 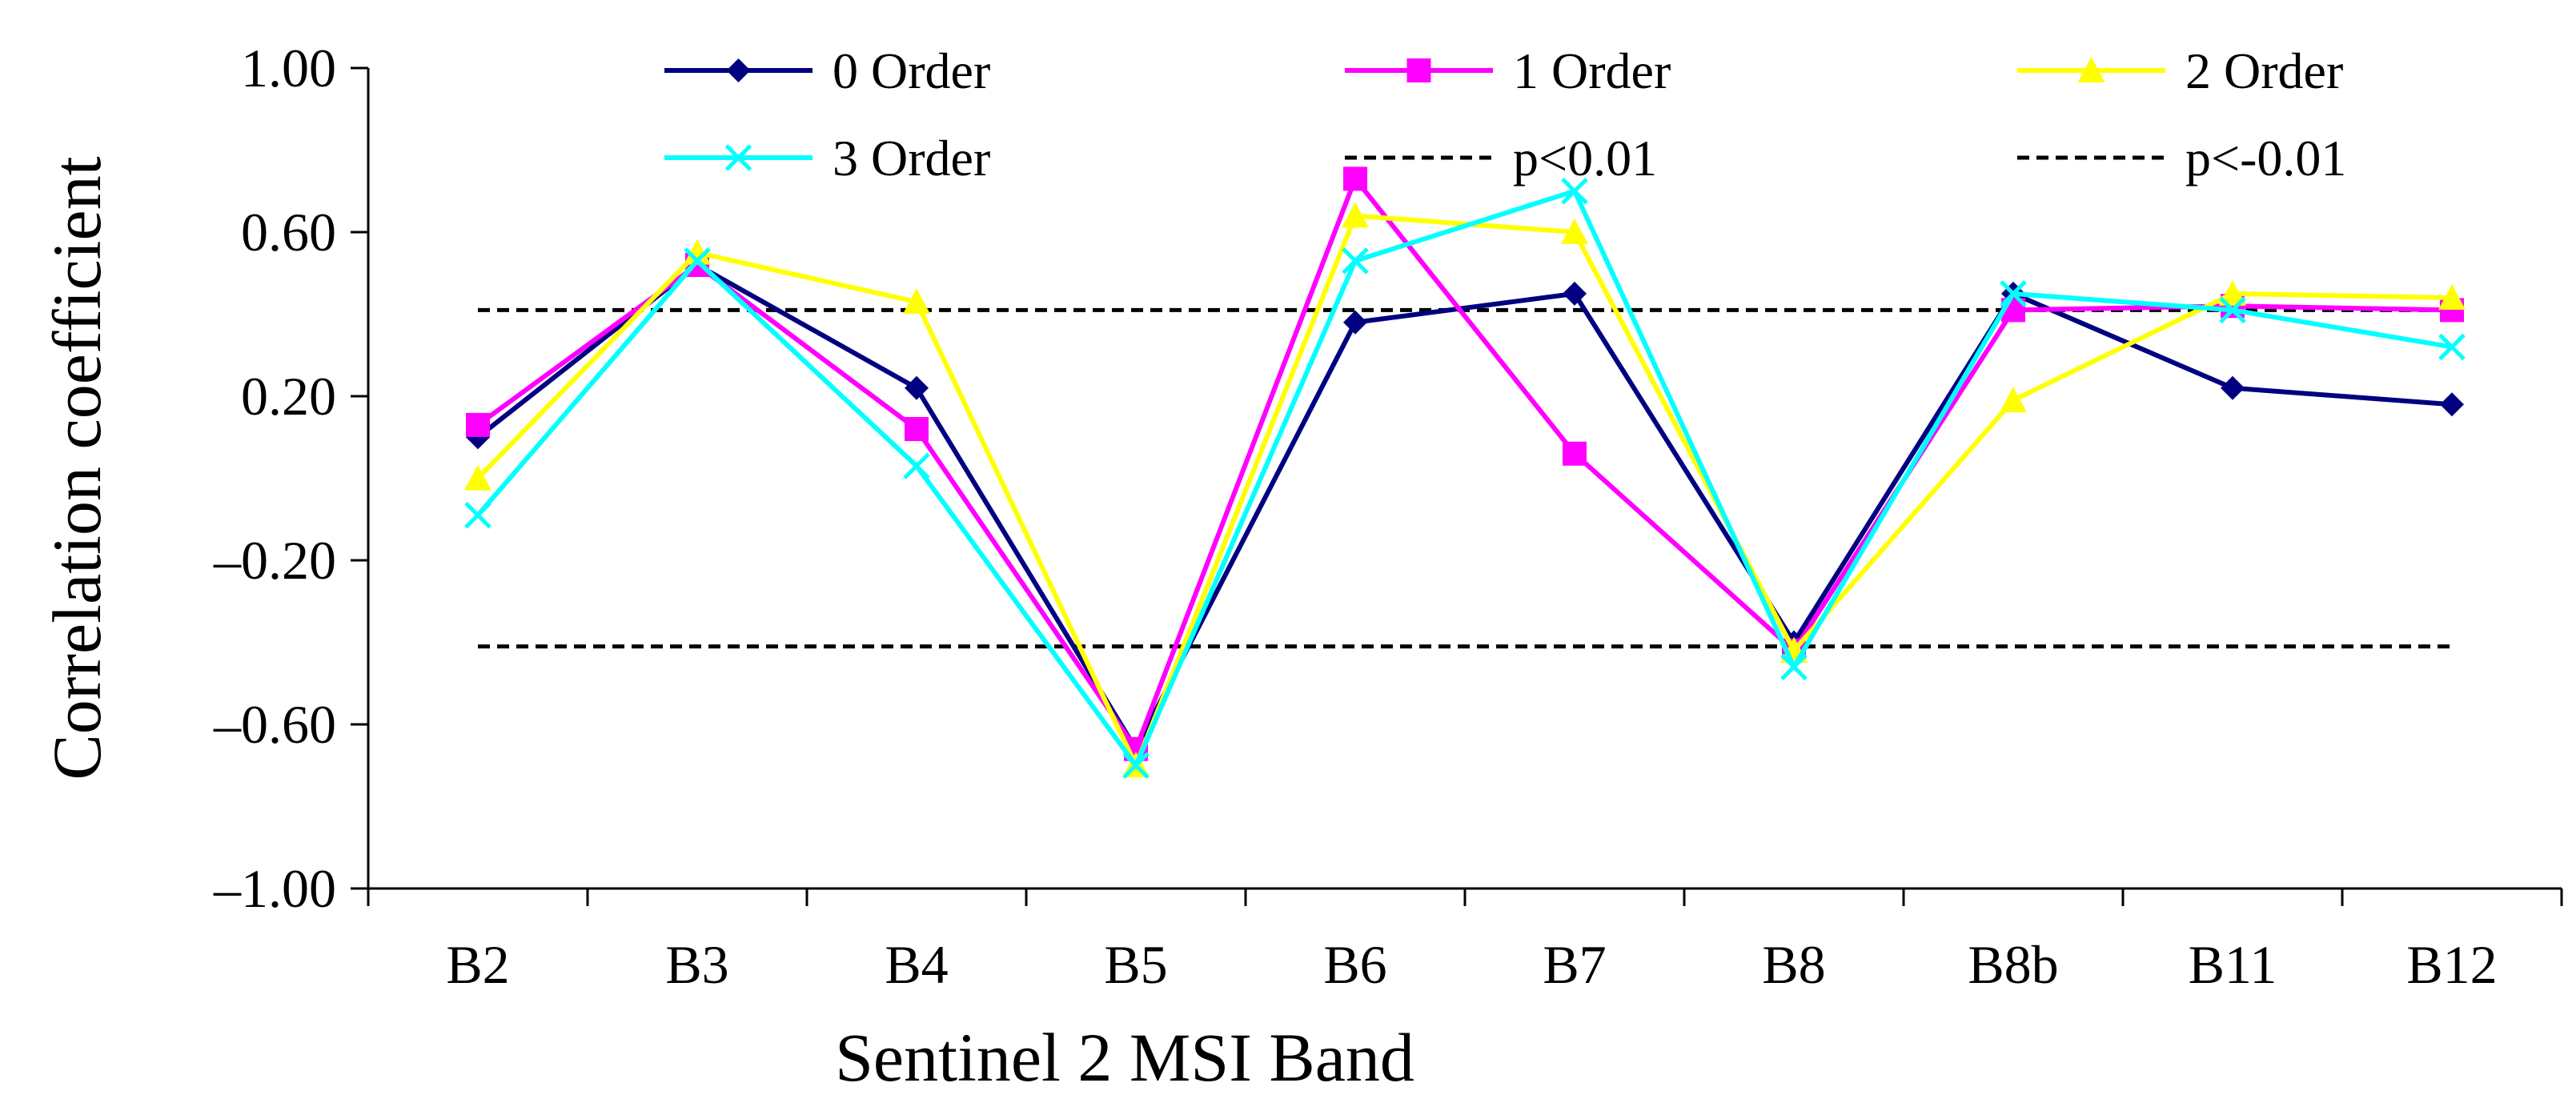 I want to click on legend-label: p<-0.01, so click(x=2266, y=158).